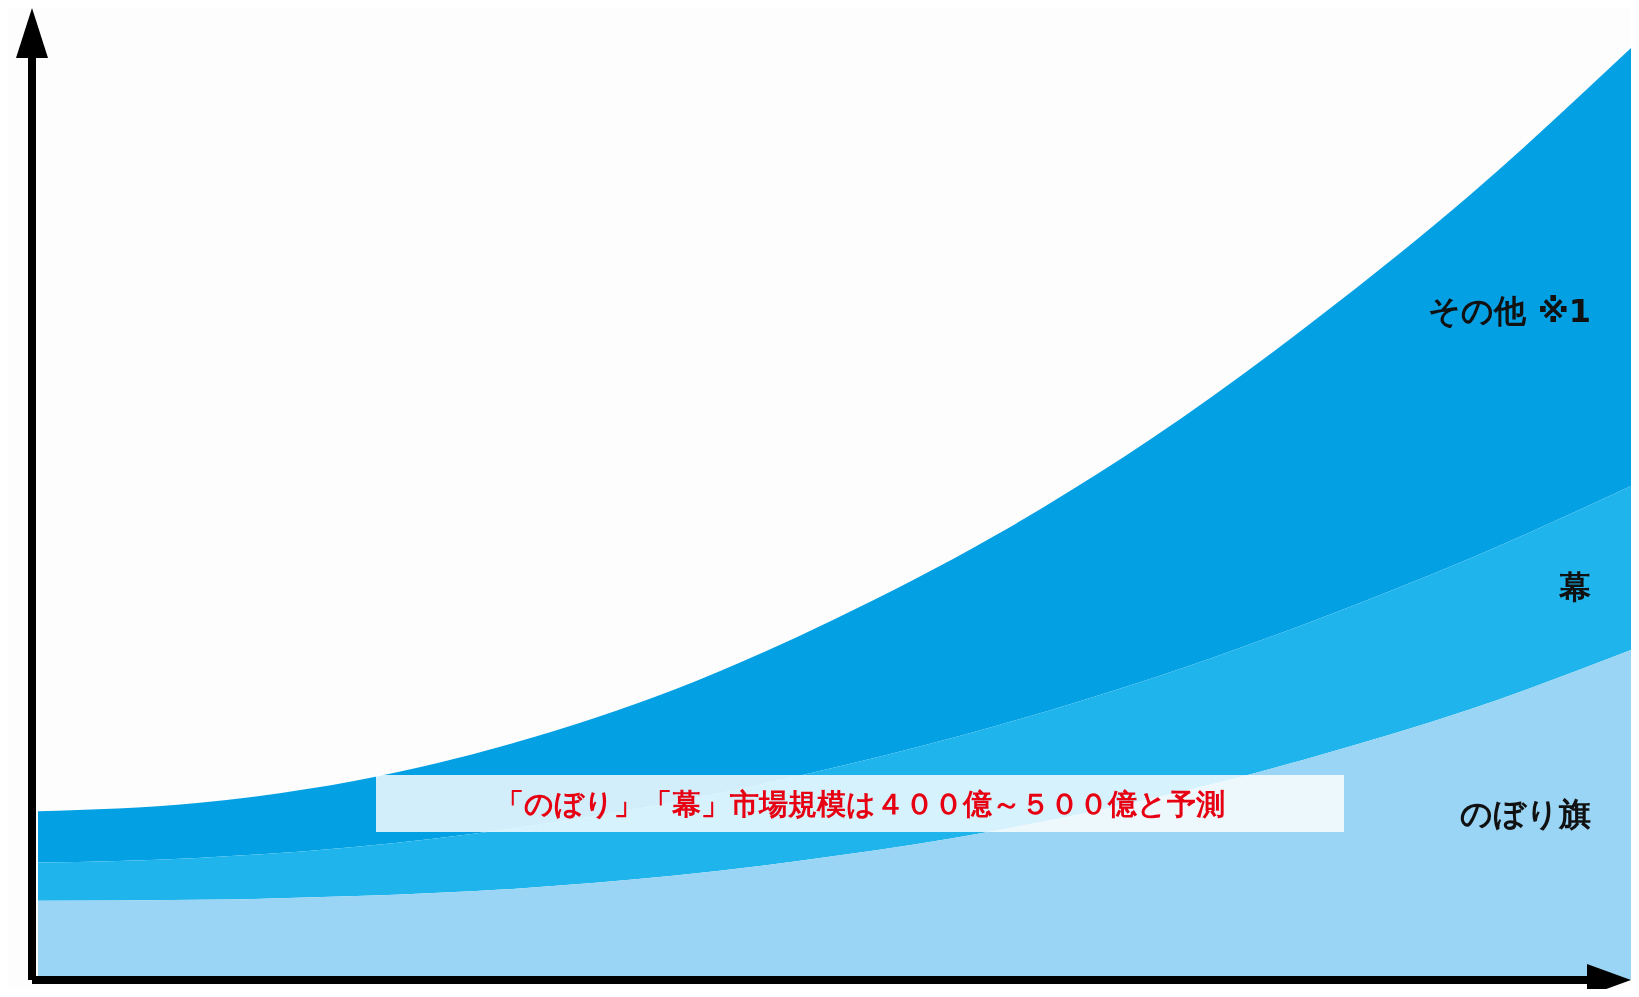  What do you see at coordinates (1509, 311) in the screenshot?
I see `series-label: その他 ※1` at bounding box center [1509, 311].